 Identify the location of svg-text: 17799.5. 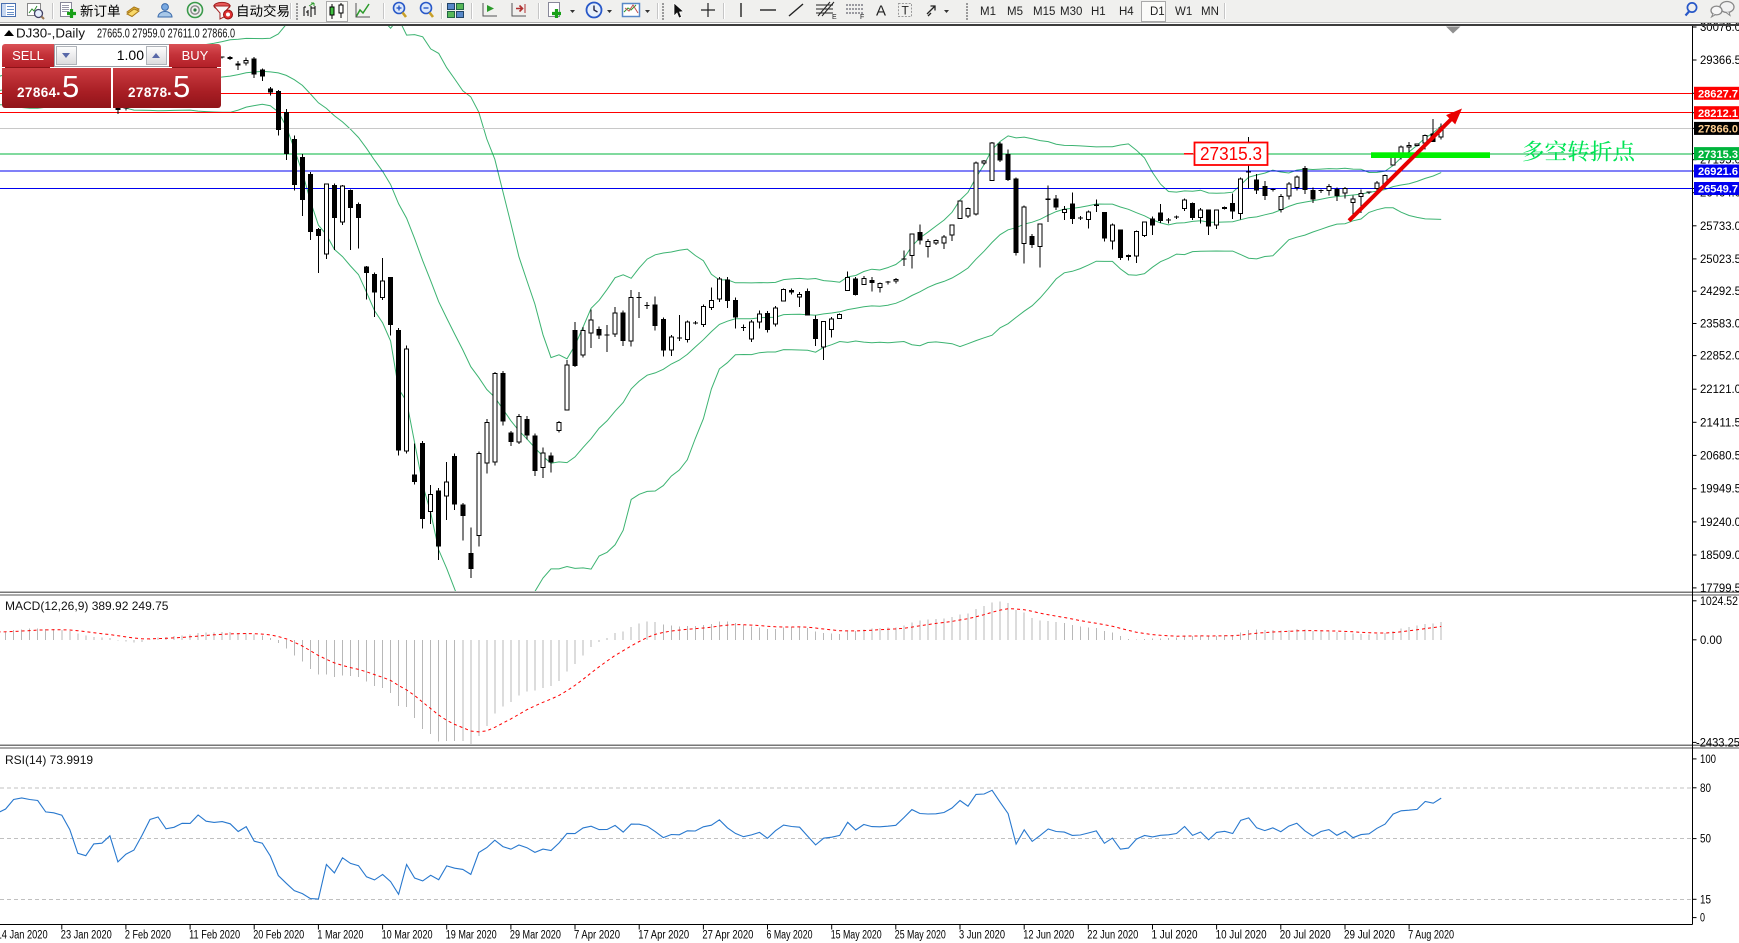
(1719, 589).